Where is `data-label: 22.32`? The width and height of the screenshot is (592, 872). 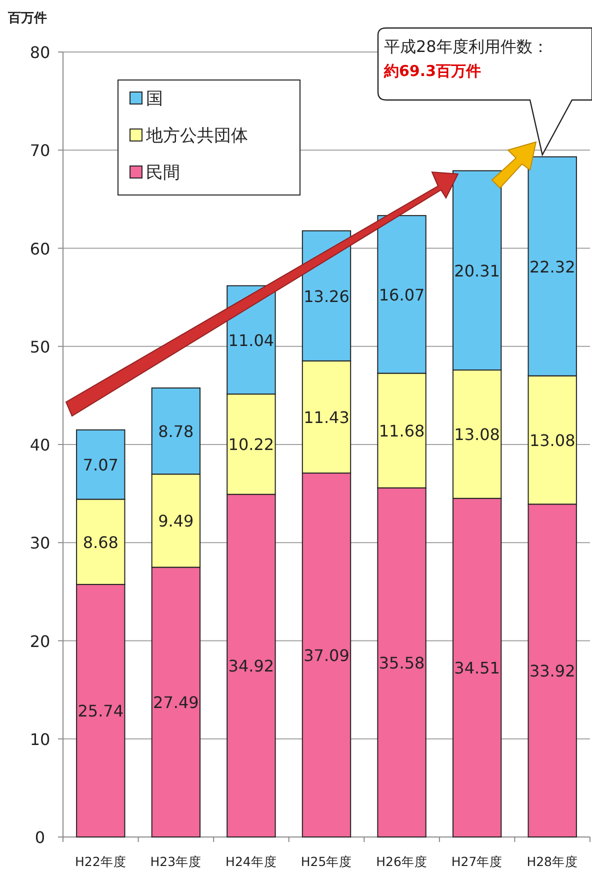 data-label: 22.32 is located at coordinates (552, 266).